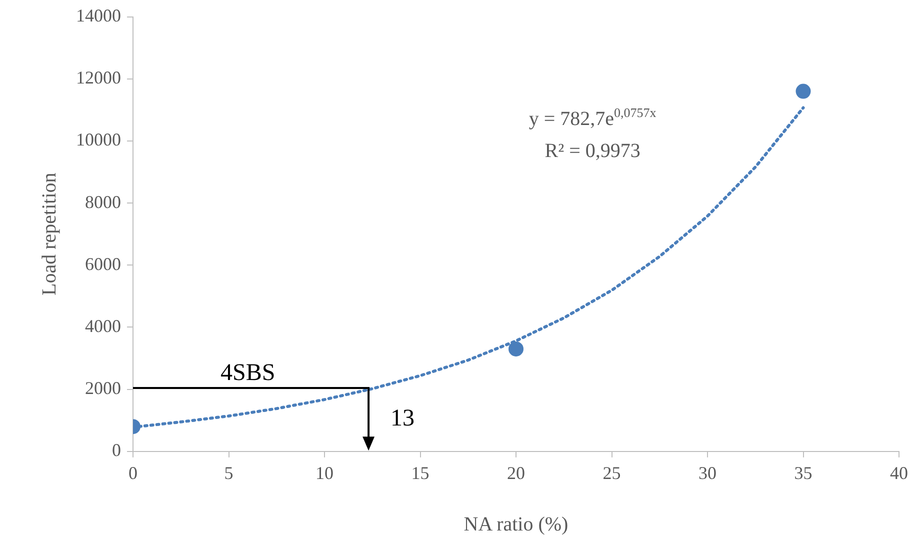 The image size is (917, 545). Describe the element at coordinates (116, 450) in the screenshot. I see `y-tick-label: 0` at that location.